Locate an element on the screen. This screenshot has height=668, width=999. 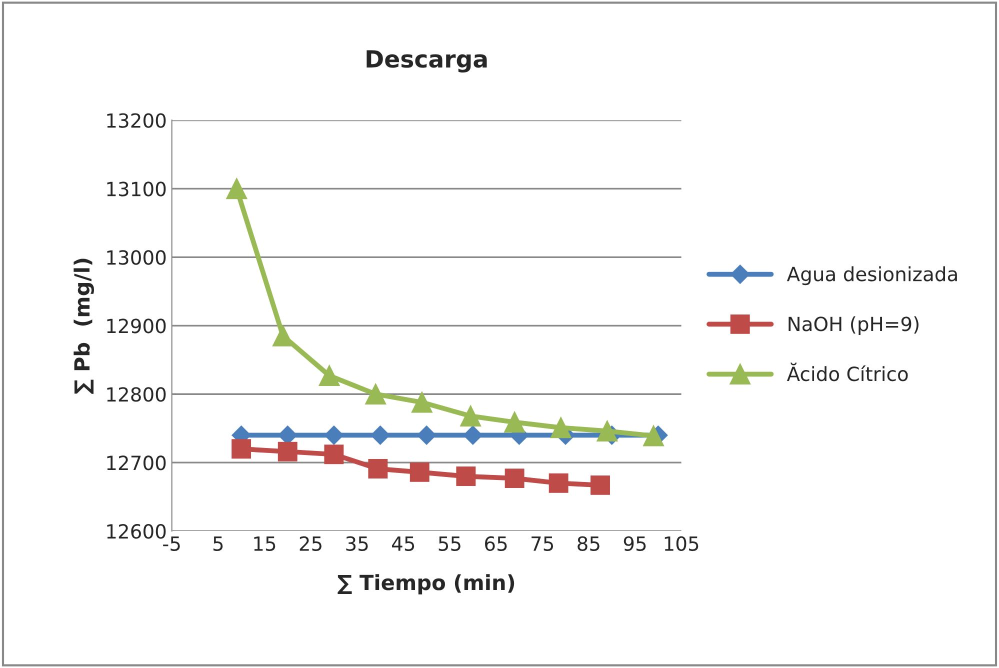
y-tick-label: 13100 is located at coordinates (136, 189).